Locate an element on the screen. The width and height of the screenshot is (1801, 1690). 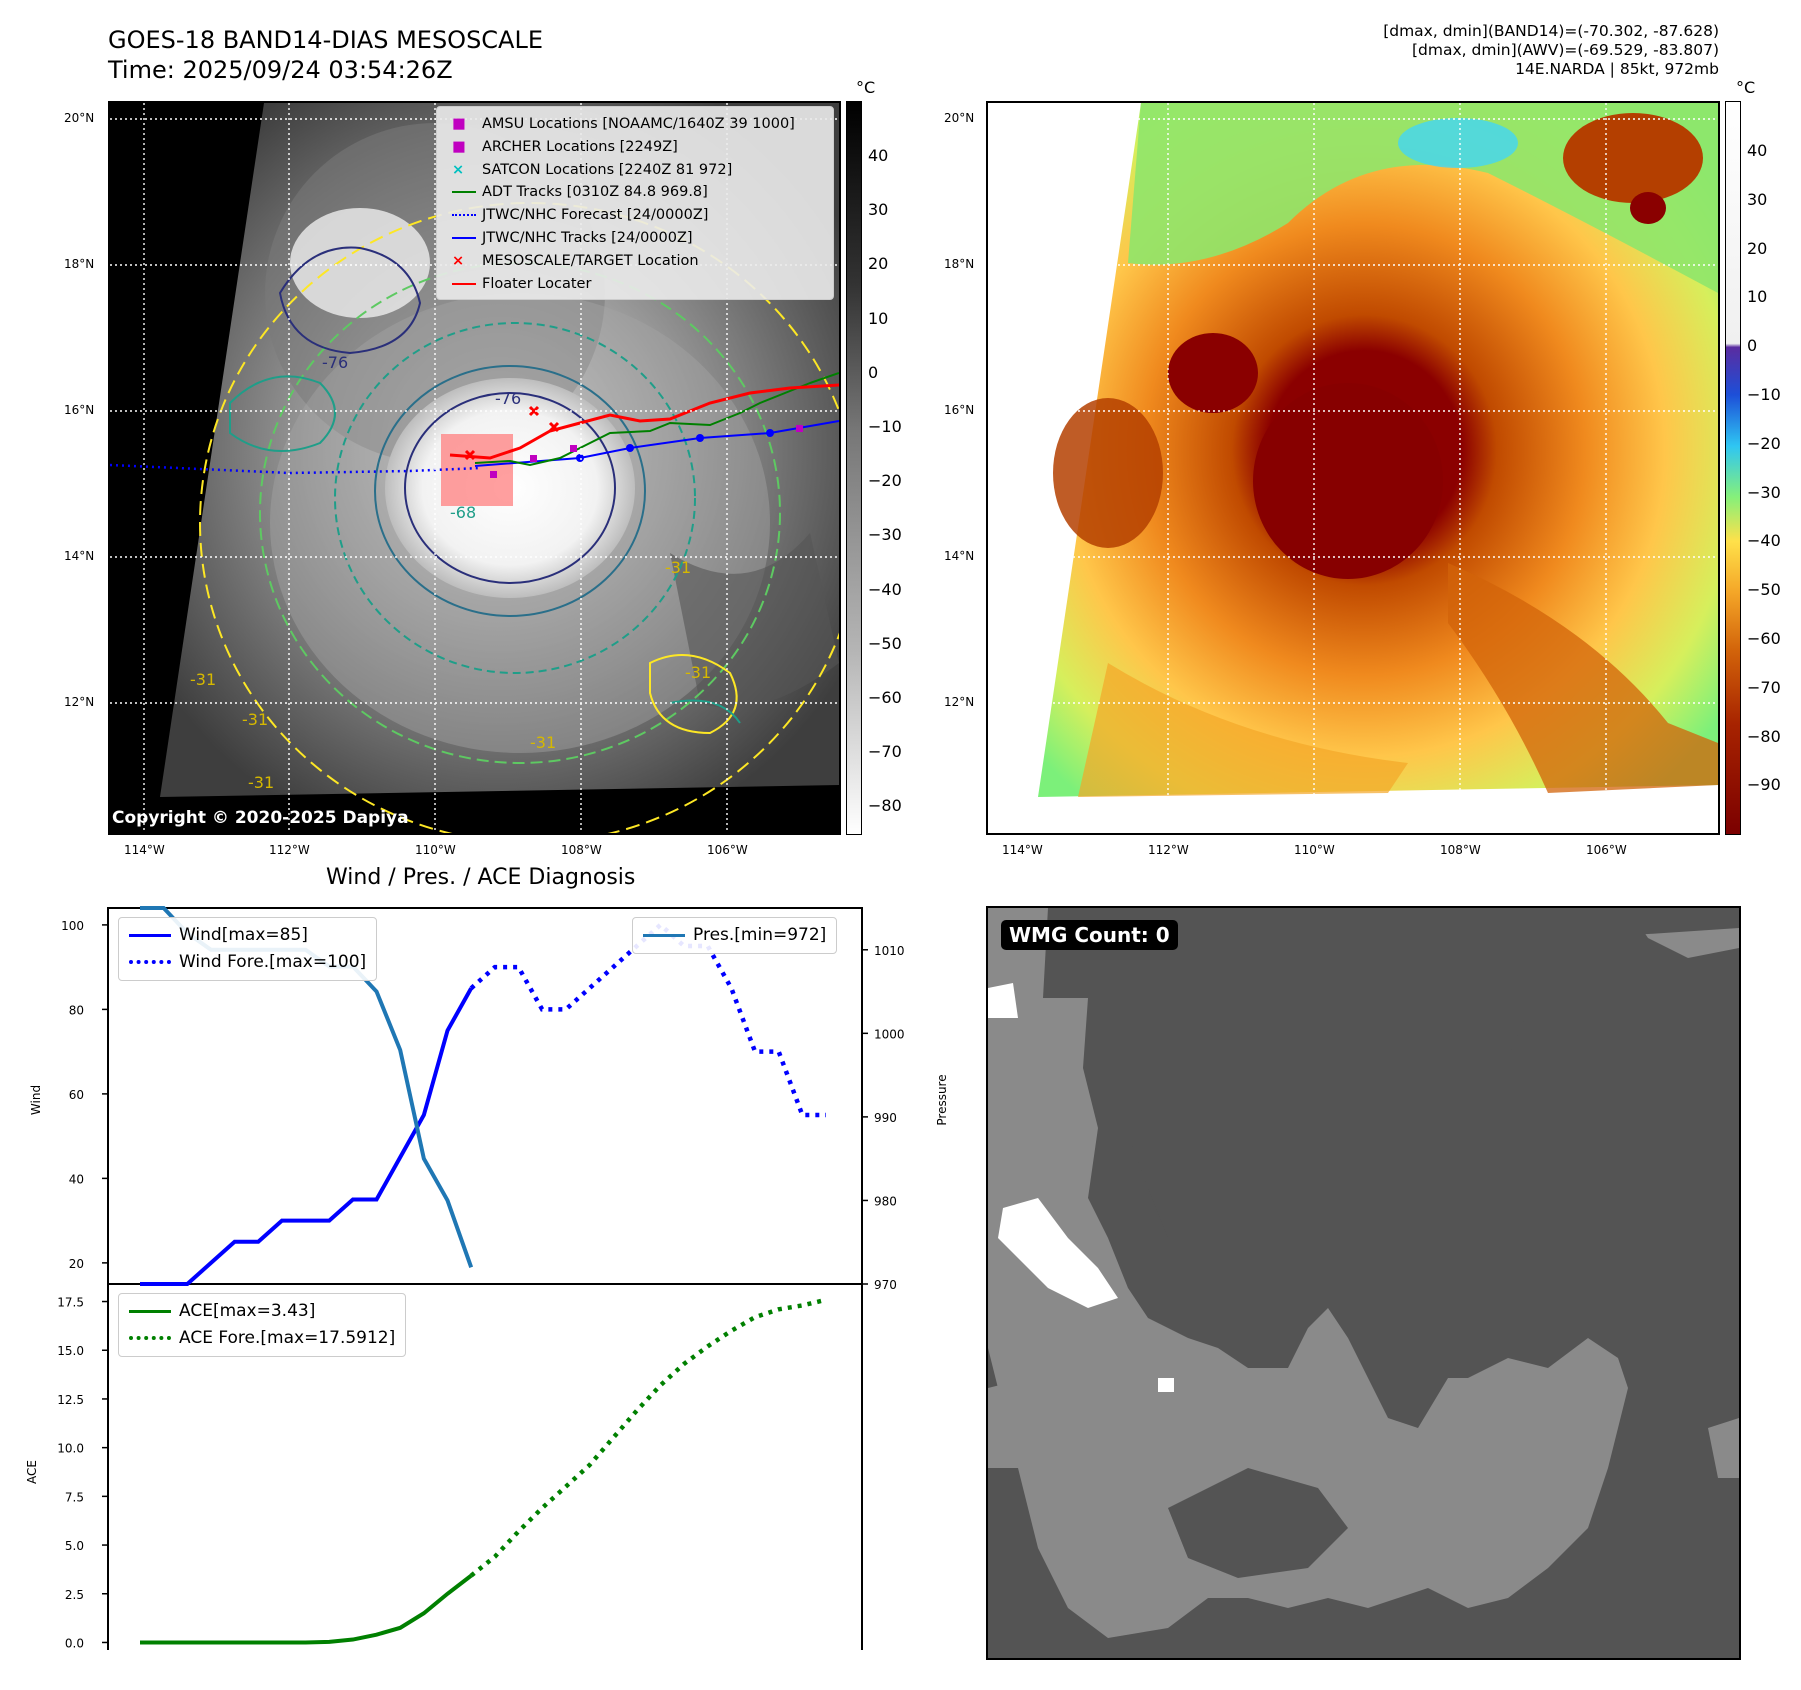
legend-item-wind: Wind[max=85] is located at coordinates (247, 935).